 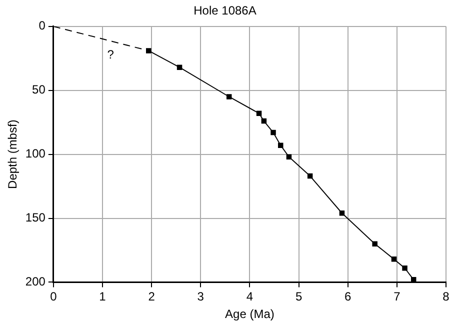 What do you see at coordinates (225, 11) in the screenshot?
I see `chart-title: Hole 1086A` at bounding box center [225, 11].